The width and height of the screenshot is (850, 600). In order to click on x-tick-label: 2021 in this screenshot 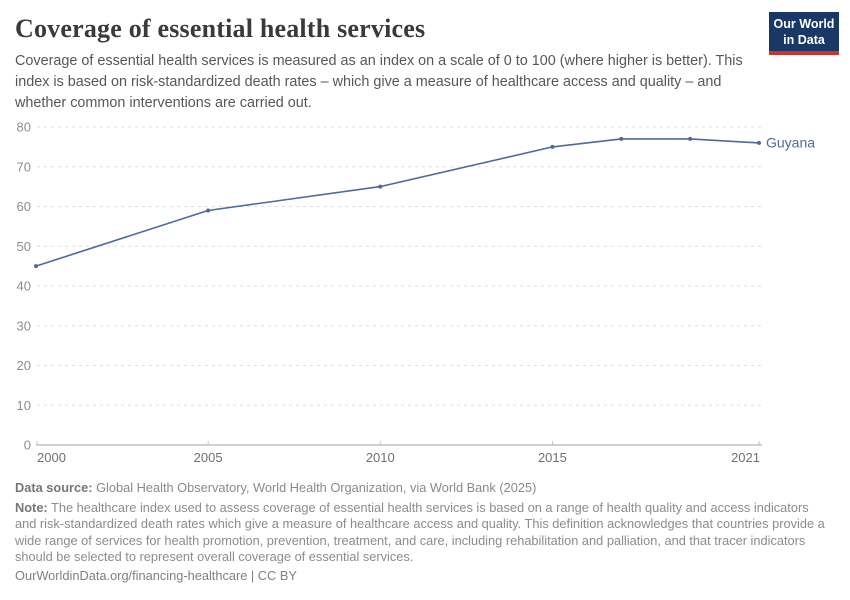, I will do `click(745, 457)`.